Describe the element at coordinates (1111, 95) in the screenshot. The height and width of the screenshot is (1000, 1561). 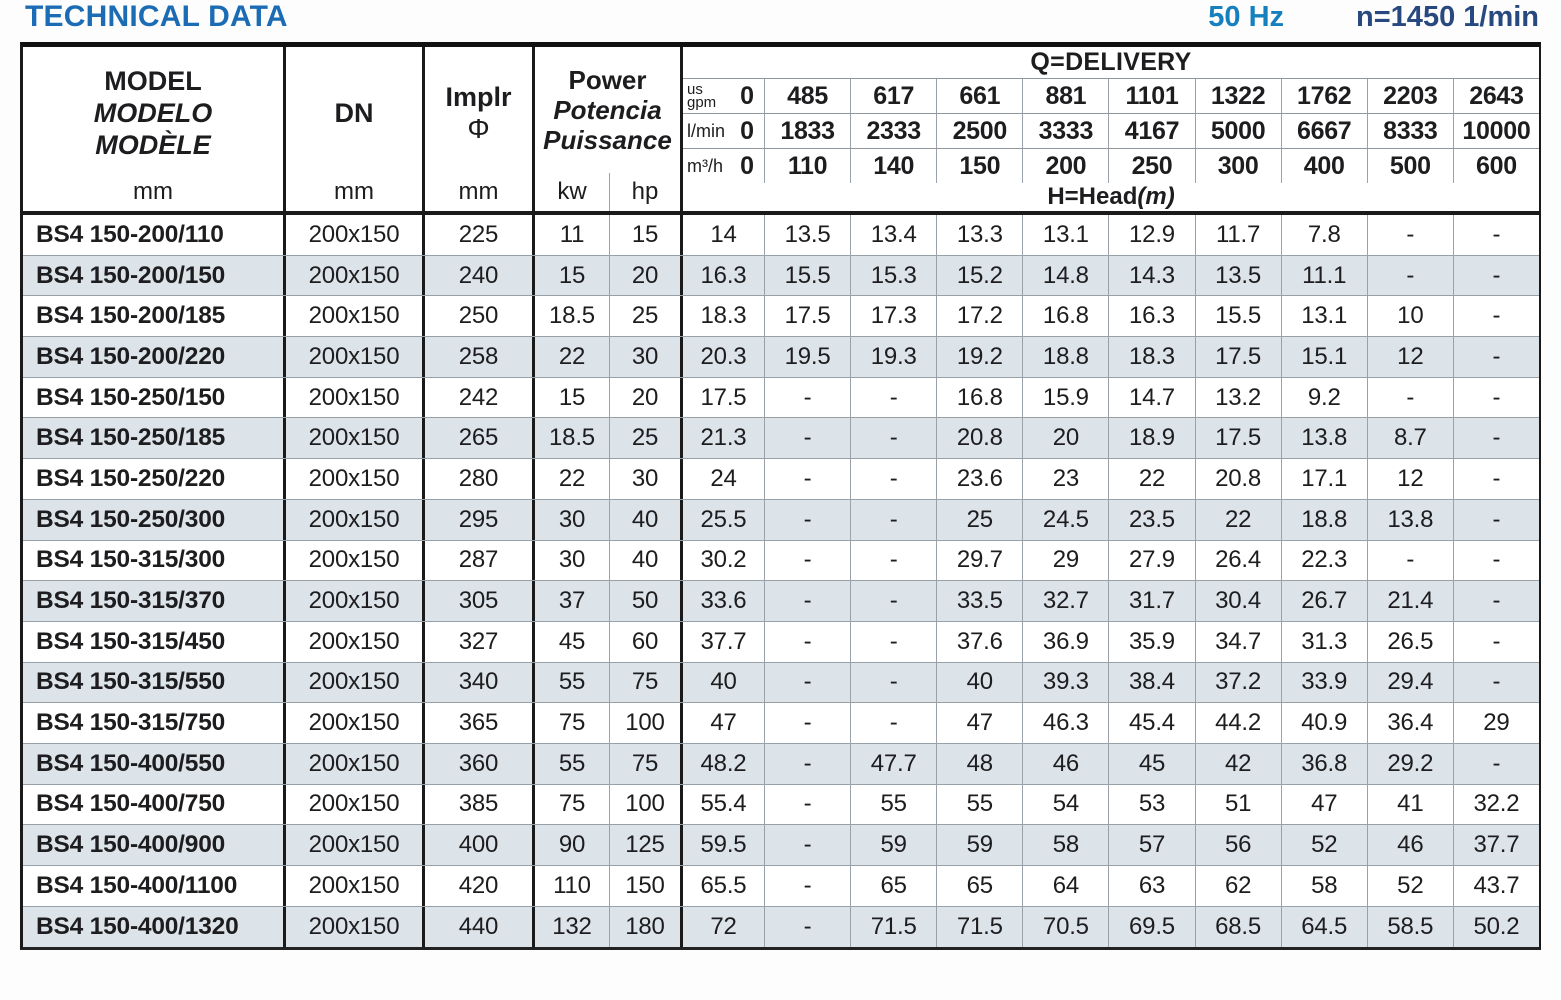
I see `delivery-unit-row: us gpm 0 485 617 661 881 1101 1322 1762 2203 2643` at that location.